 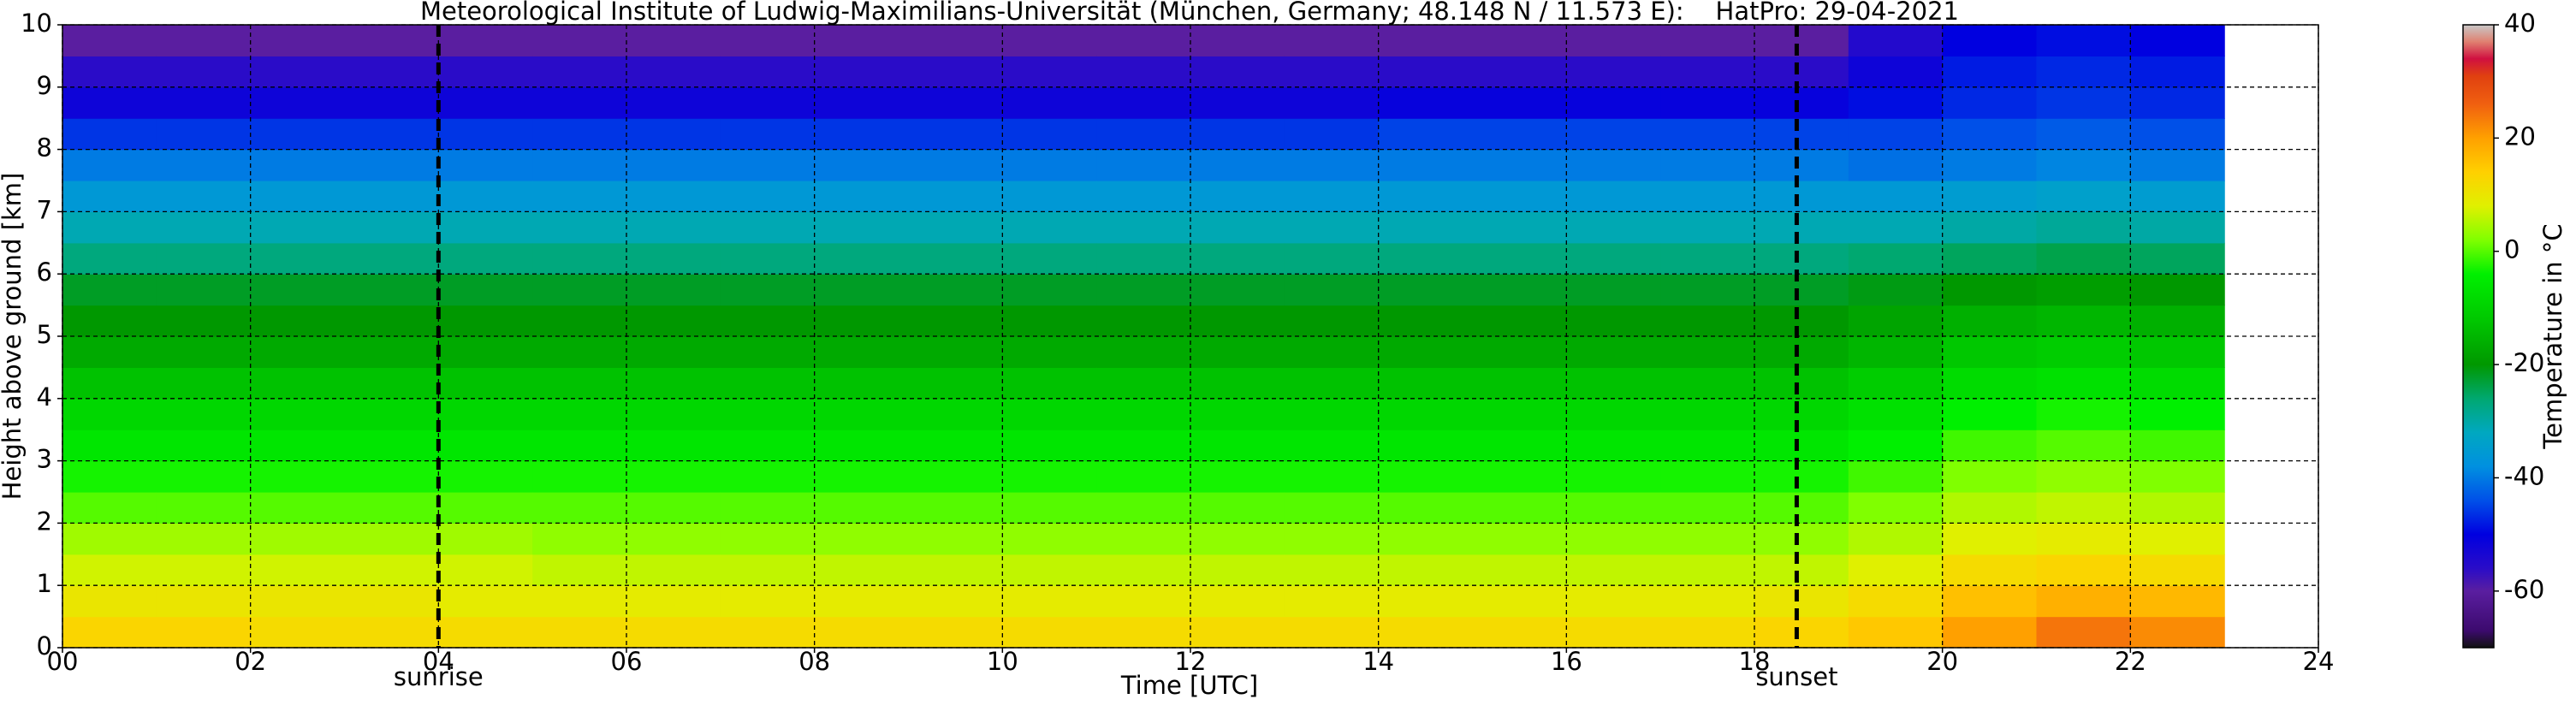 What do you see at coordinates (2130, 661) in the screenshot?
I see `x-tick-label: 22` at bounding box center [2130, 661].